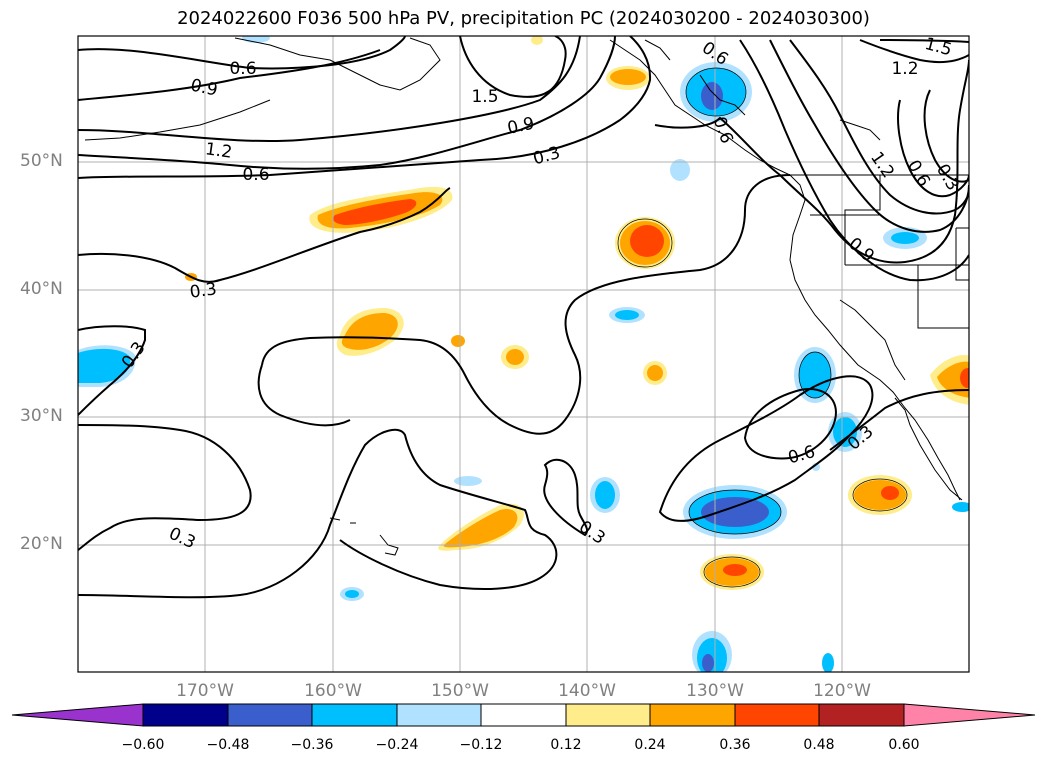 The image size is (1047, 765). What do you see at coordinates (969, 715) in the screenshot?
I see `colorbar-extend-high` at bounding box center [969, 715].